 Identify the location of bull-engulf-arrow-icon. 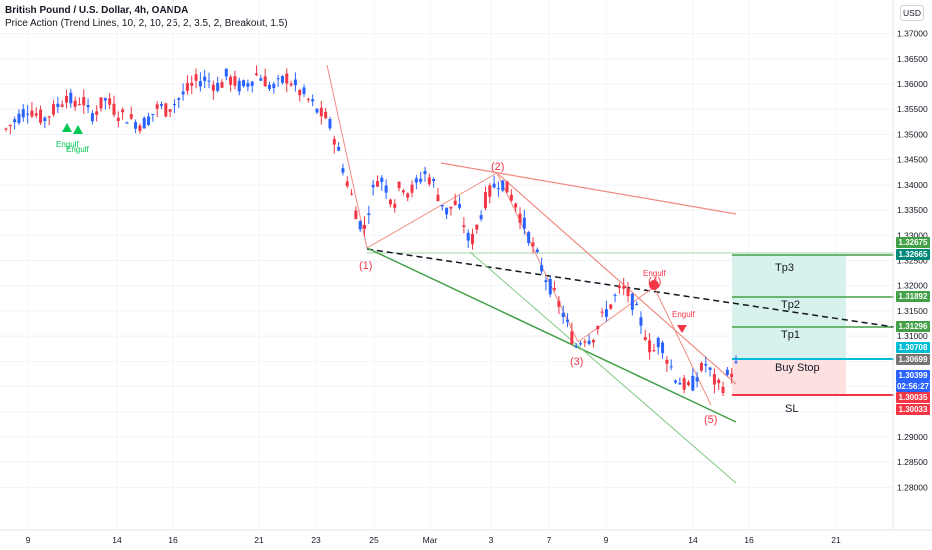
(78, 129).